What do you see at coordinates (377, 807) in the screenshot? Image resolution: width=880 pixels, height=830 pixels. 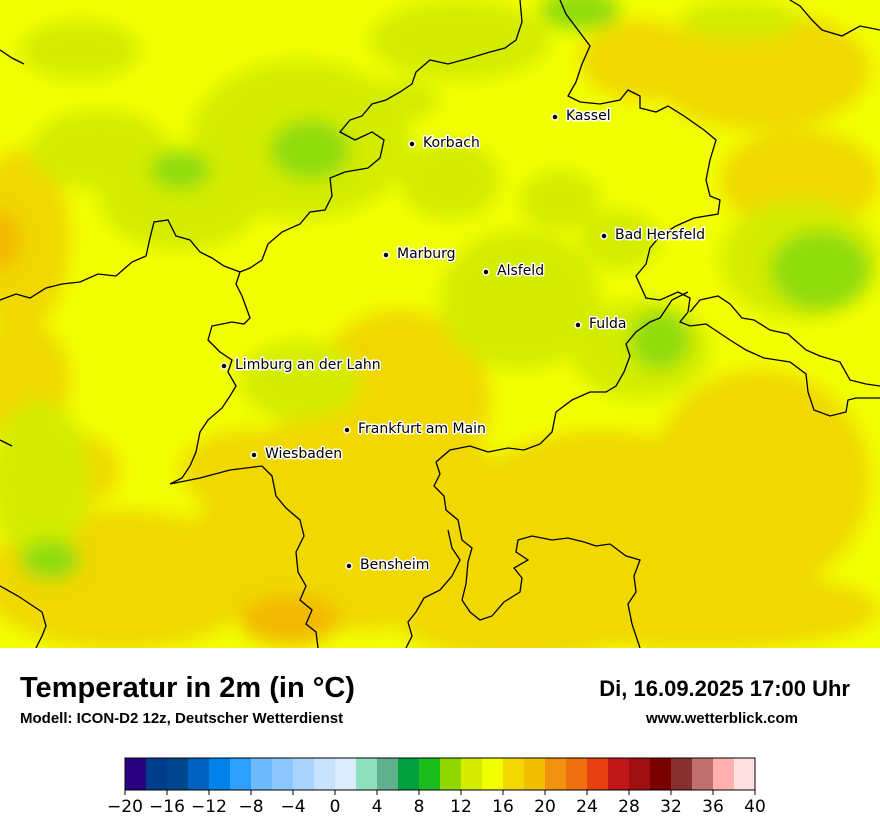 I see `legend-tick-label: 4` at bounding box center [377, 807].